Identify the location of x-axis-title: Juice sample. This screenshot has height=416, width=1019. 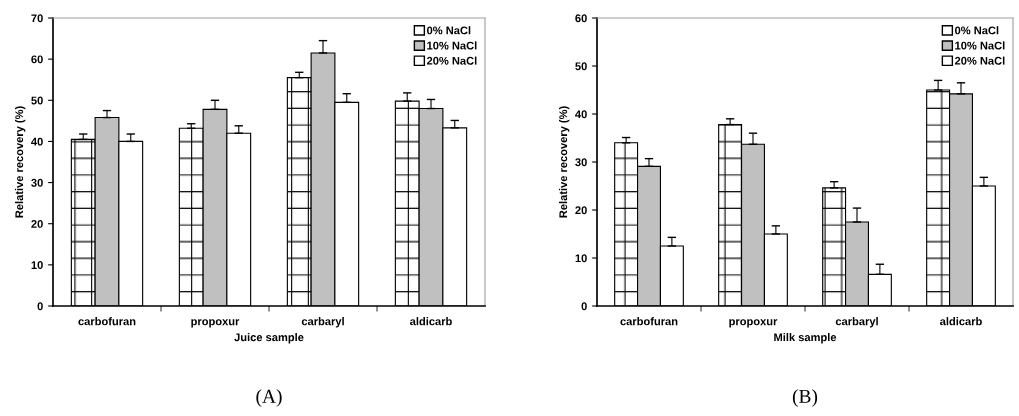
(269, 338).